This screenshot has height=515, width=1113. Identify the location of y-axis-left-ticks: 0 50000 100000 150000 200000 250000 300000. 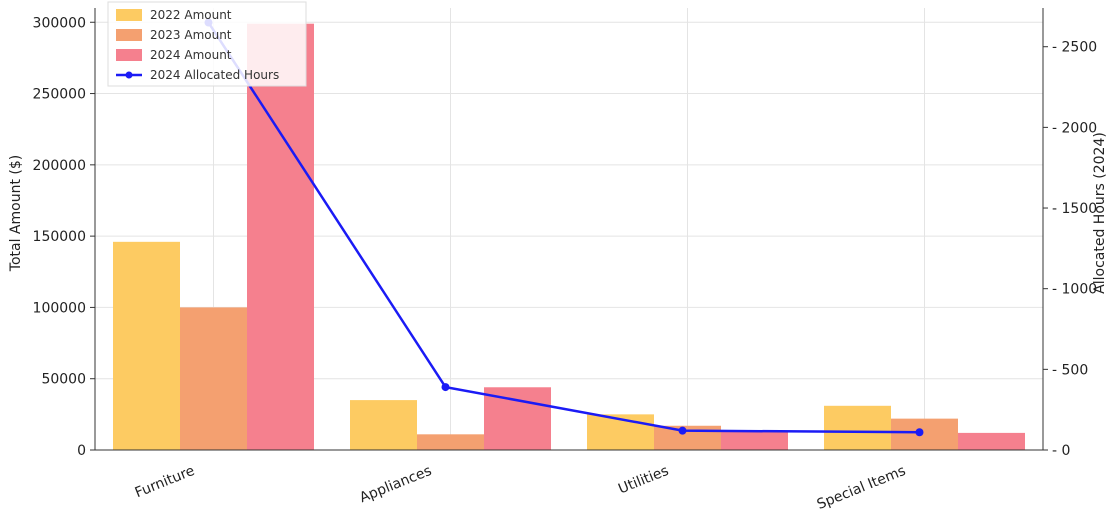
(64, 237).